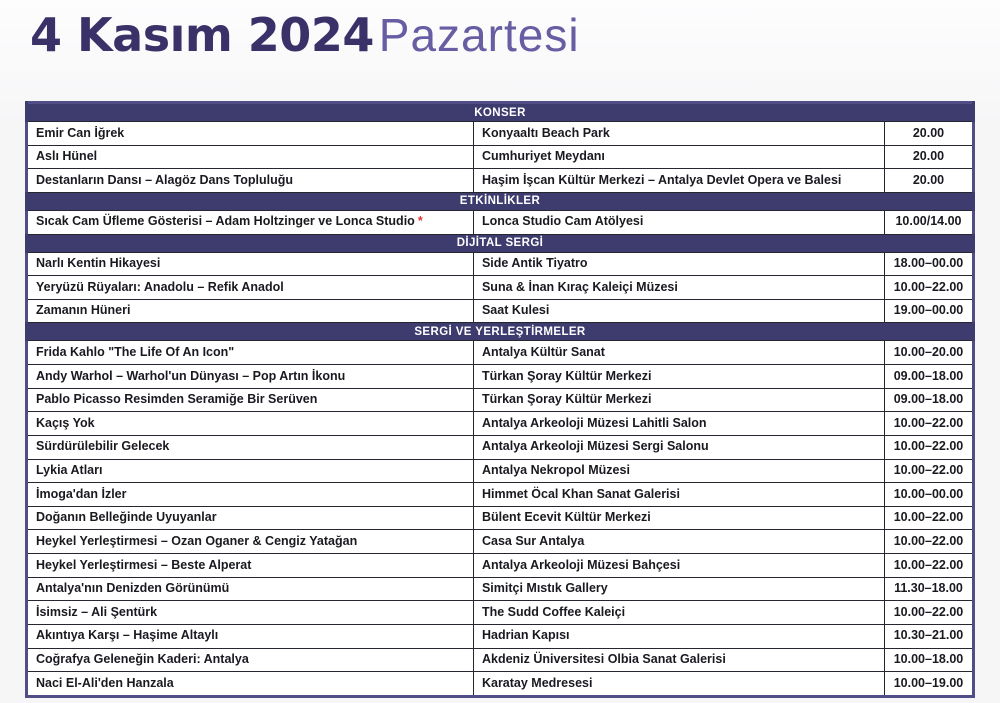 This screenshot has width=1000, height=703. Describe the element at coordinates (678, 612) in the screenshot. I see `venue-cell: The Sudd Coffee Kaleiçi` at that location.